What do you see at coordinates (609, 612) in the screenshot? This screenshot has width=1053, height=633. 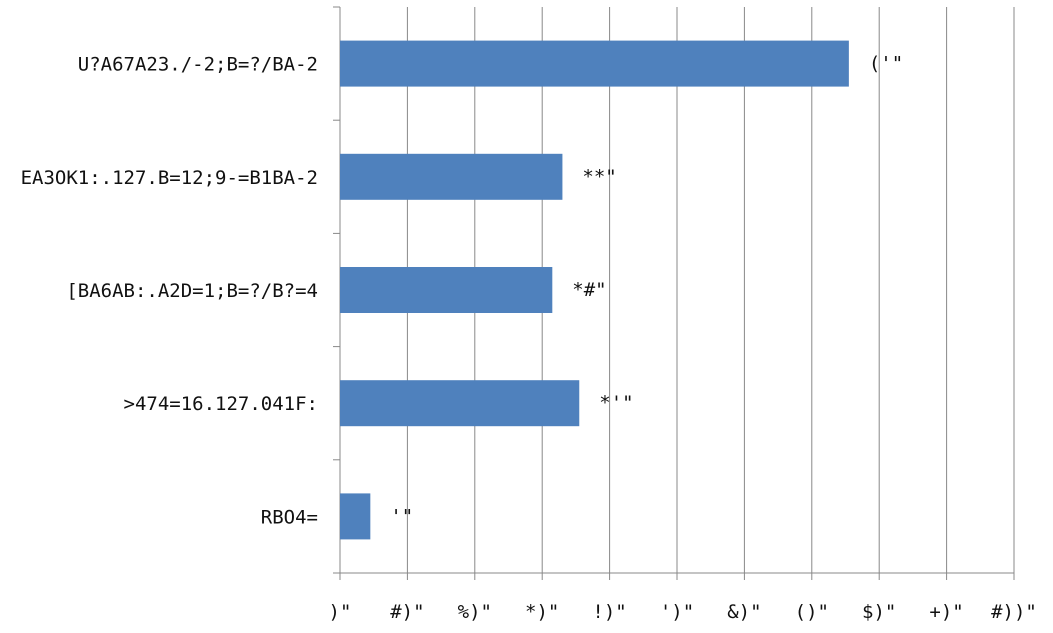 I see `x-tick-label: !)"` at bounding box center [609, 612].